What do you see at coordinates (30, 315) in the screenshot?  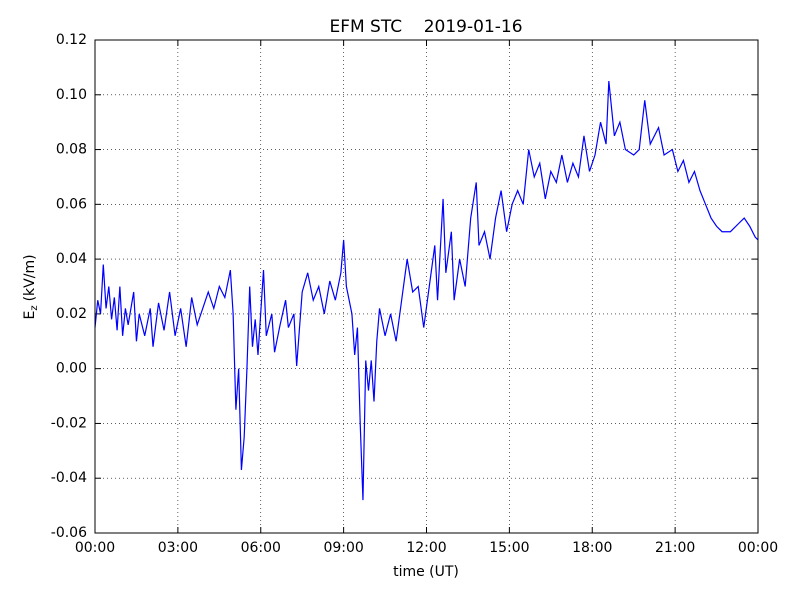 I see `y-label-main: E` at bounding box center [30, 315].